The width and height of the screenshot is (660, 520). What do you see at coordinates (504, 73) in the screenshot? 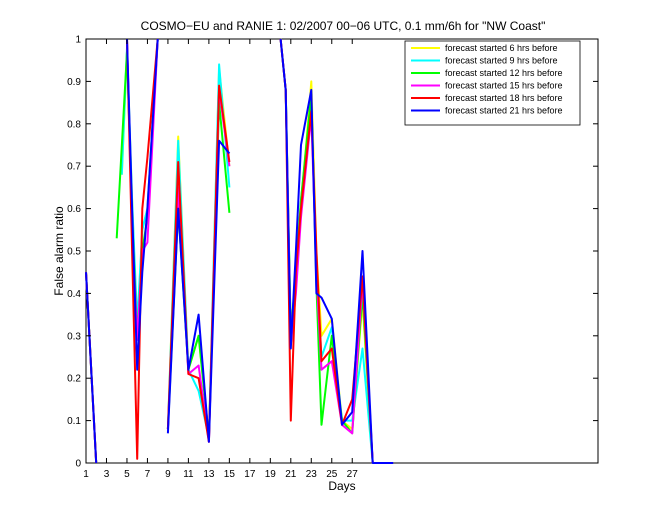
I see `legend-entry-3: forecast started 12 hrs before` at bounding box center [504, 73].